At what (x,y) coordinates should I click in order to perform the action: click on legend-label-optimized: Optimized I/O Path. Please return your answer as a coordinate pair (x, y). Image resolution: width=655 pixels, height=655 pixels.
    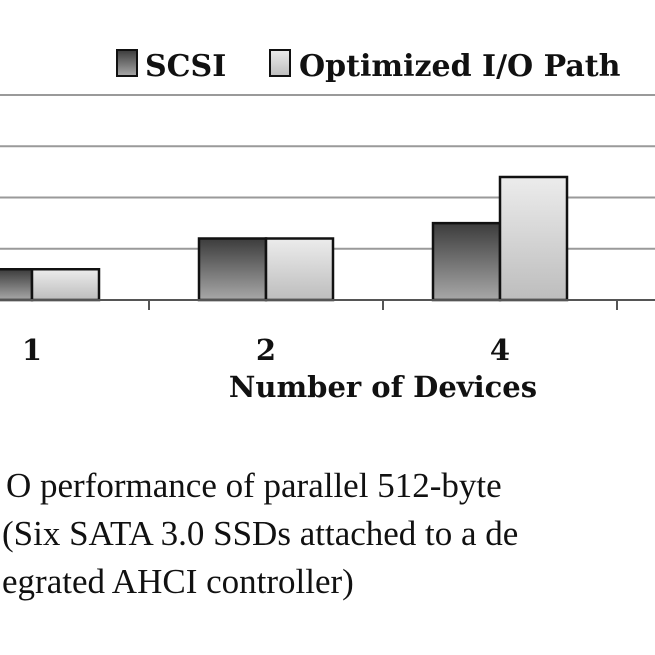
    Looking at the image, I should click on (460, 66).